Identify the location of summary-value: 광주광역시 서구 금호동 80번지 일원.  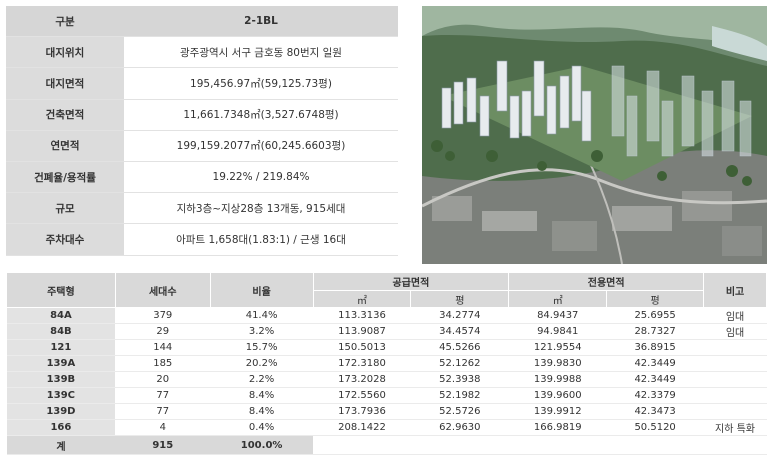
(261, 52).